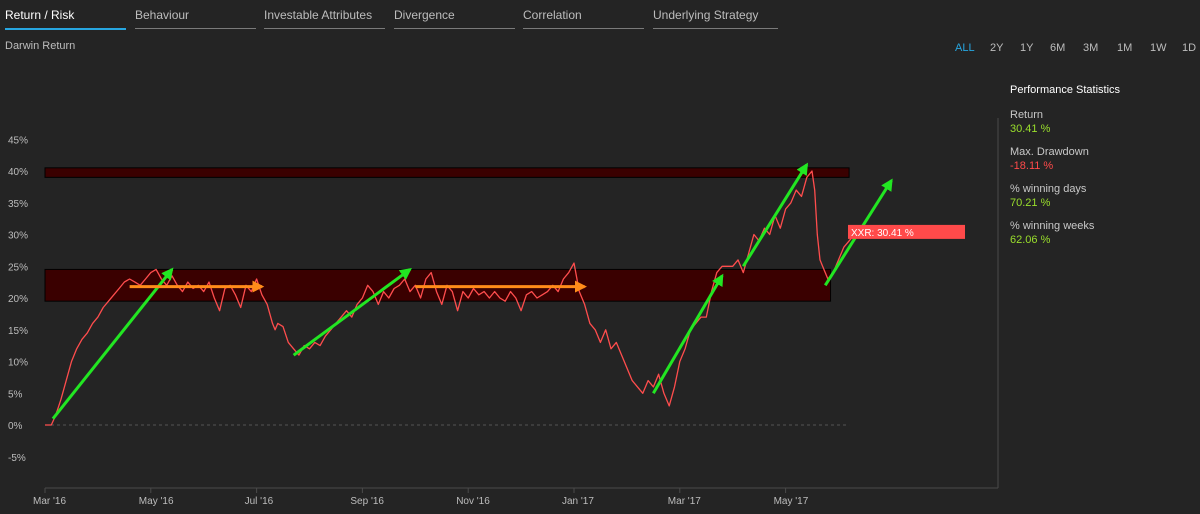  What do you see at coordinates (552, 15) in the screenshot?
I see `tab-label: Correlation` at bounding box center [552, 15].